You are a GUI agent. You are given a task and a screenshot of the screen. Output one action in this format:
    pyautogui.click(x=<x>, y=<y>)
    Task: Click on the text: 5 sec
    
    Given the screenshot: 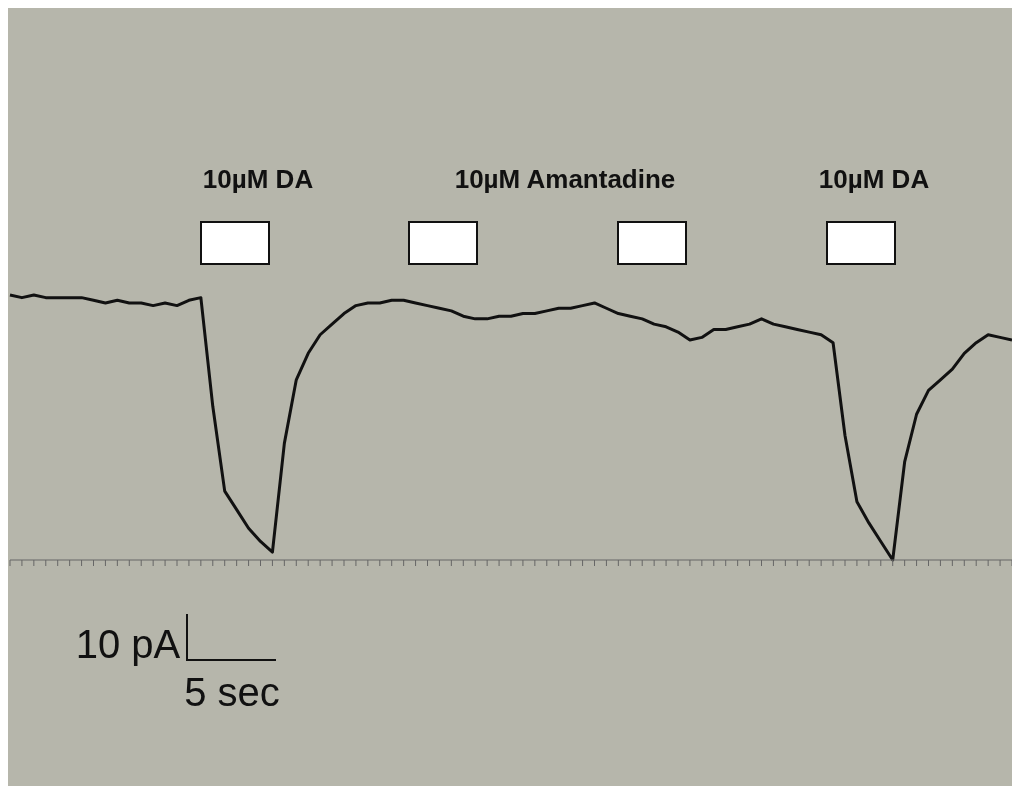 What is the action you would take?
    pyautogui.click(x=232, y=692)
    